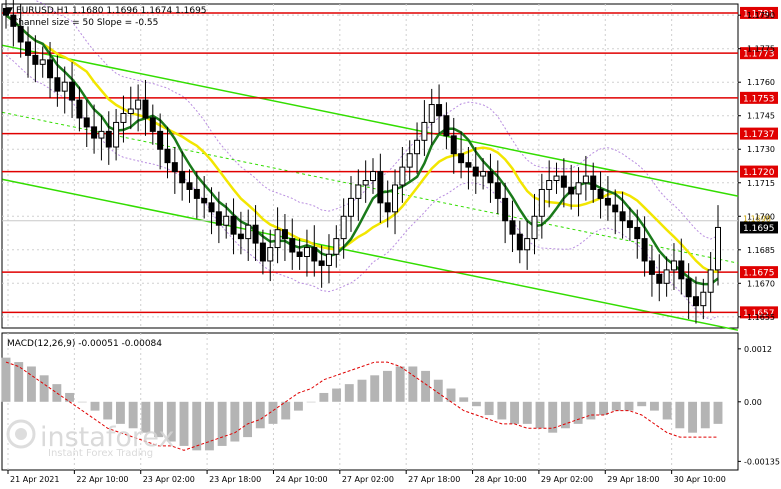 The image size is (781, 489). What do you see at coordinates (169, 479) in the screenshot?
I see `time-tick-label: 23 Apr 02:00` at bounding box center [169, 479].